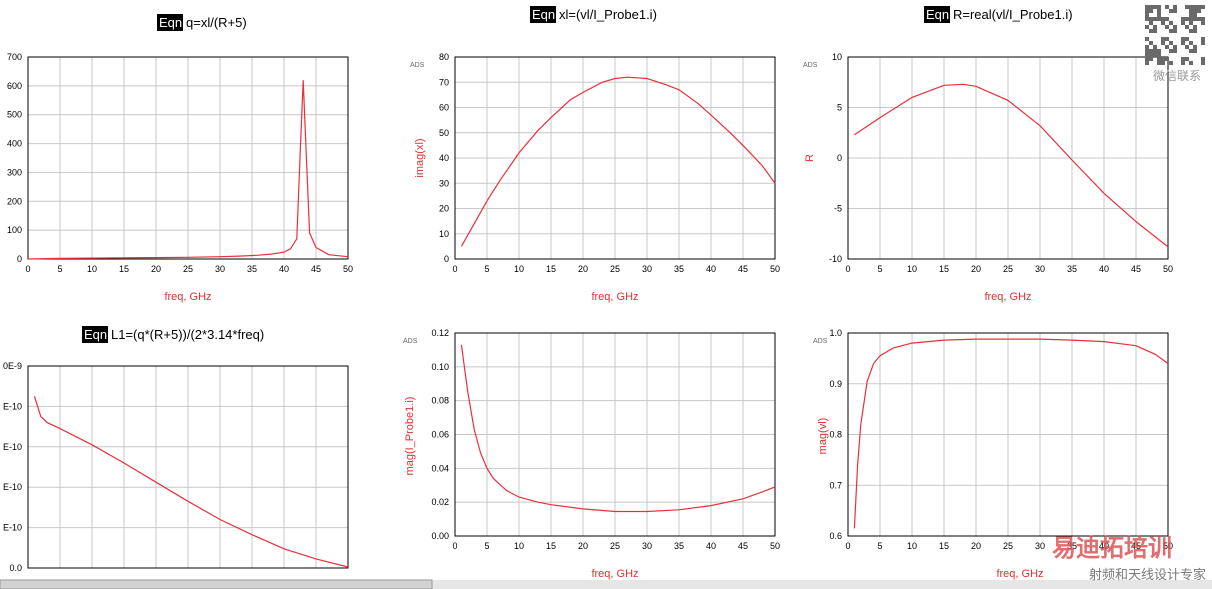 This screenshot has height=589, width=1212. What do you see at coordinates (14, 144) in the screenshot?
I see `y-tick-label: 400` at bounding box center [14, 144].